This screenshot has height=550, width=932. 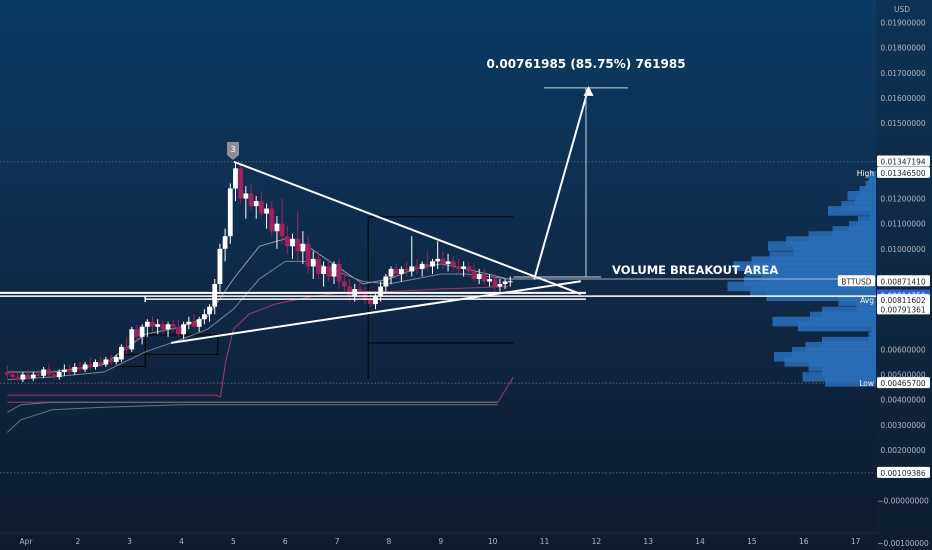 What do you see at coordinates (648, 541) in the screenshot?
I see `x-tick-label-12: 13` at bounding box center [648, 541].